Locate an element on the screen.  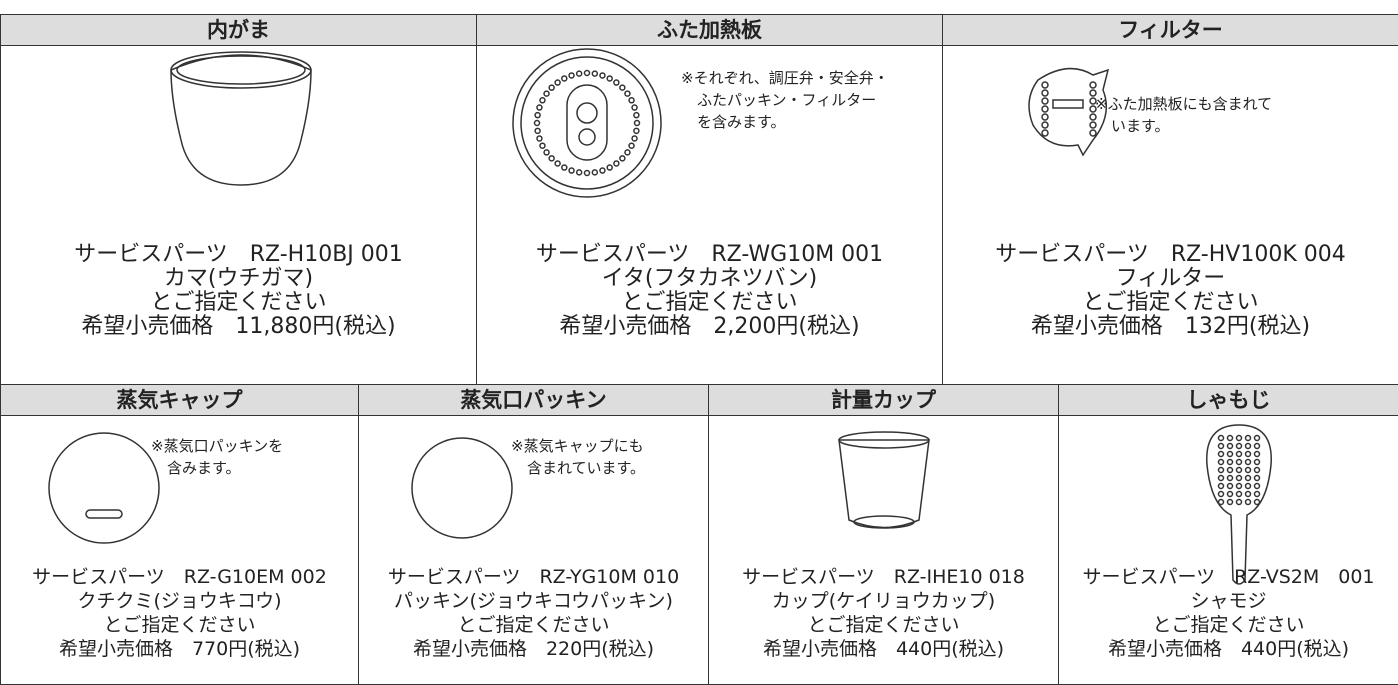
part-text: 希望小売価格 220円(税込) is located at coordinates (533, 649).